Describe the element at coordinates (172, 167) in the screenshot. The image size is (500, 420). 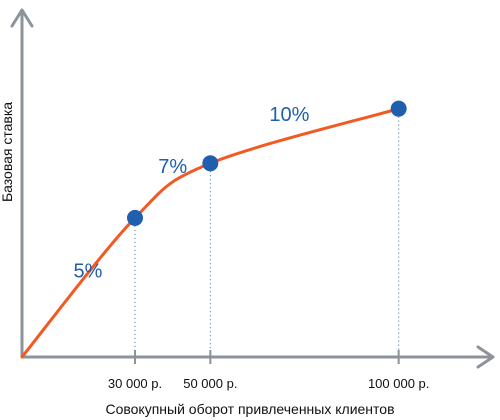
I see `rate-label: 7%` at that location.